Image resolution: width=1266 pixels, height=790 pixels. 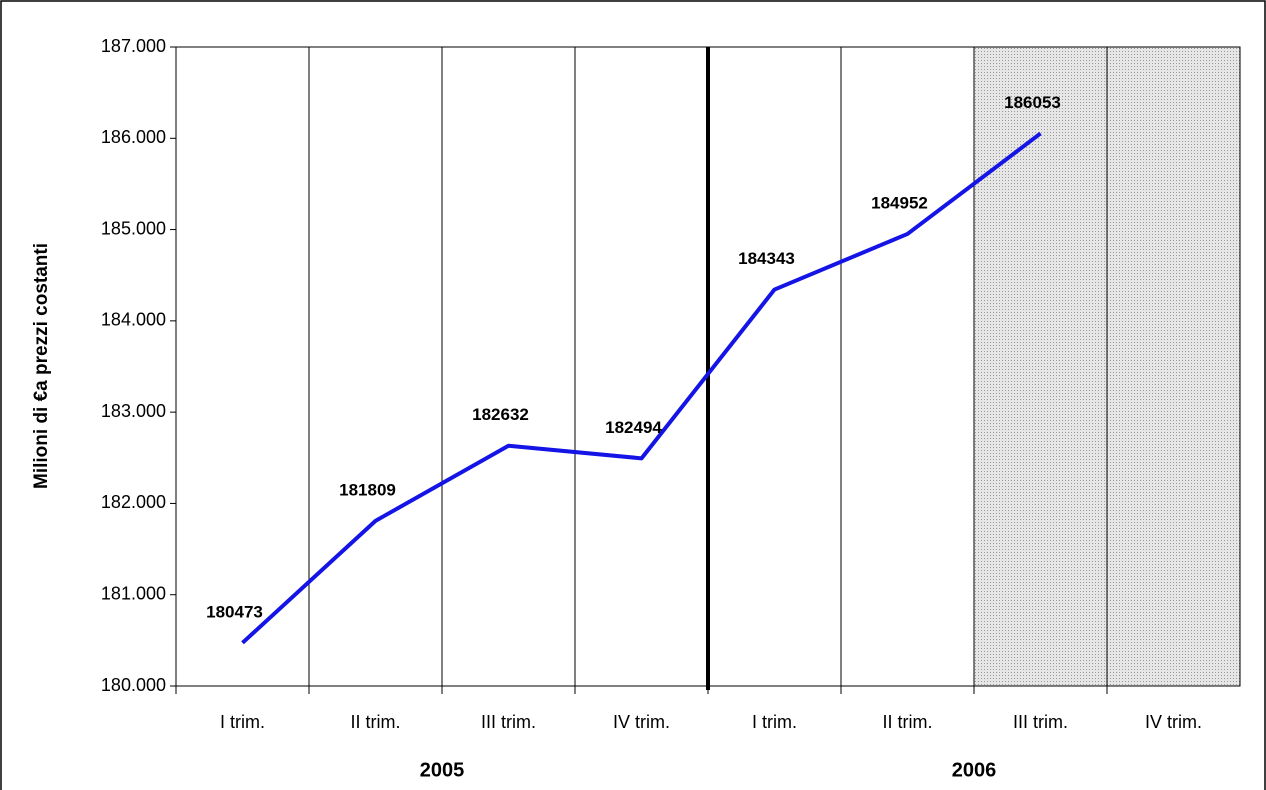 What do you see at coordinates (133, 46) in the screenshot?
I see `y-tick-label: 187.000` at bounding box center [133, 46].